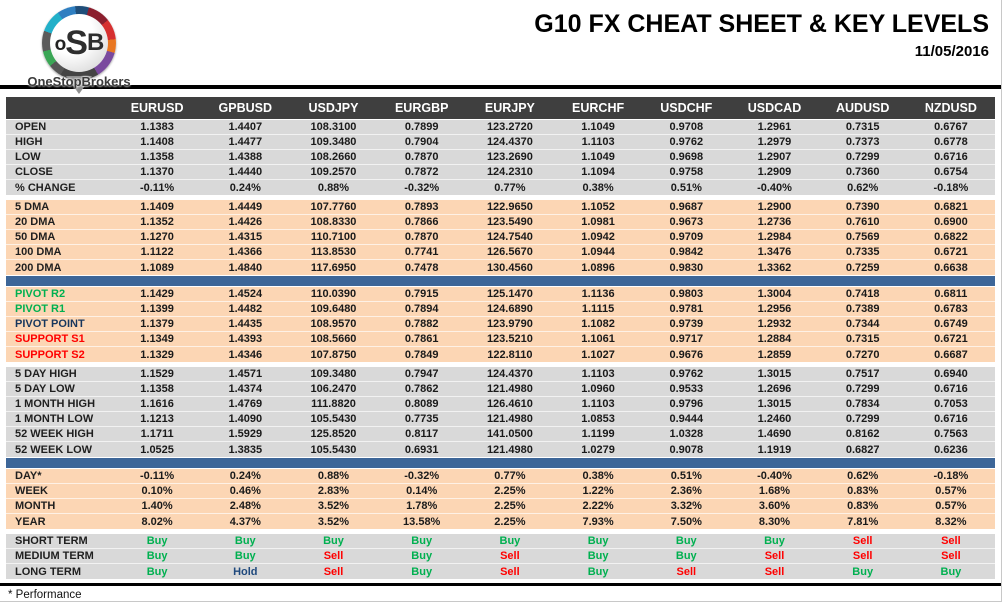 This screenshot has width=1002, height=602. What do you see at coordinates (333, 252) in the screenshot?
I see `cell-100-dma-usdjpy: 113.8530` at bounding box center [333, 252].